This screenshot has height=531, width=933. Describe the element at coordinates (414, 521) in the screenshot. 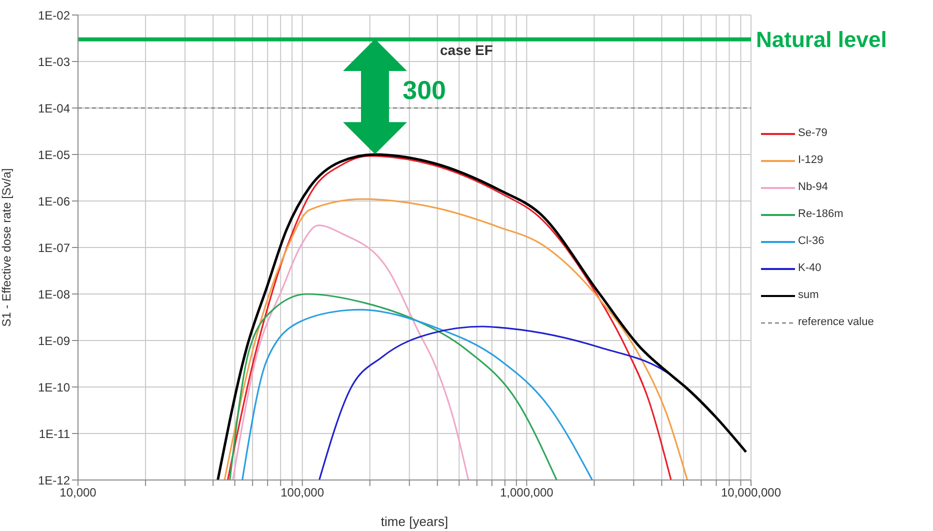

I see `x-axis-title: time [years]` at that location.